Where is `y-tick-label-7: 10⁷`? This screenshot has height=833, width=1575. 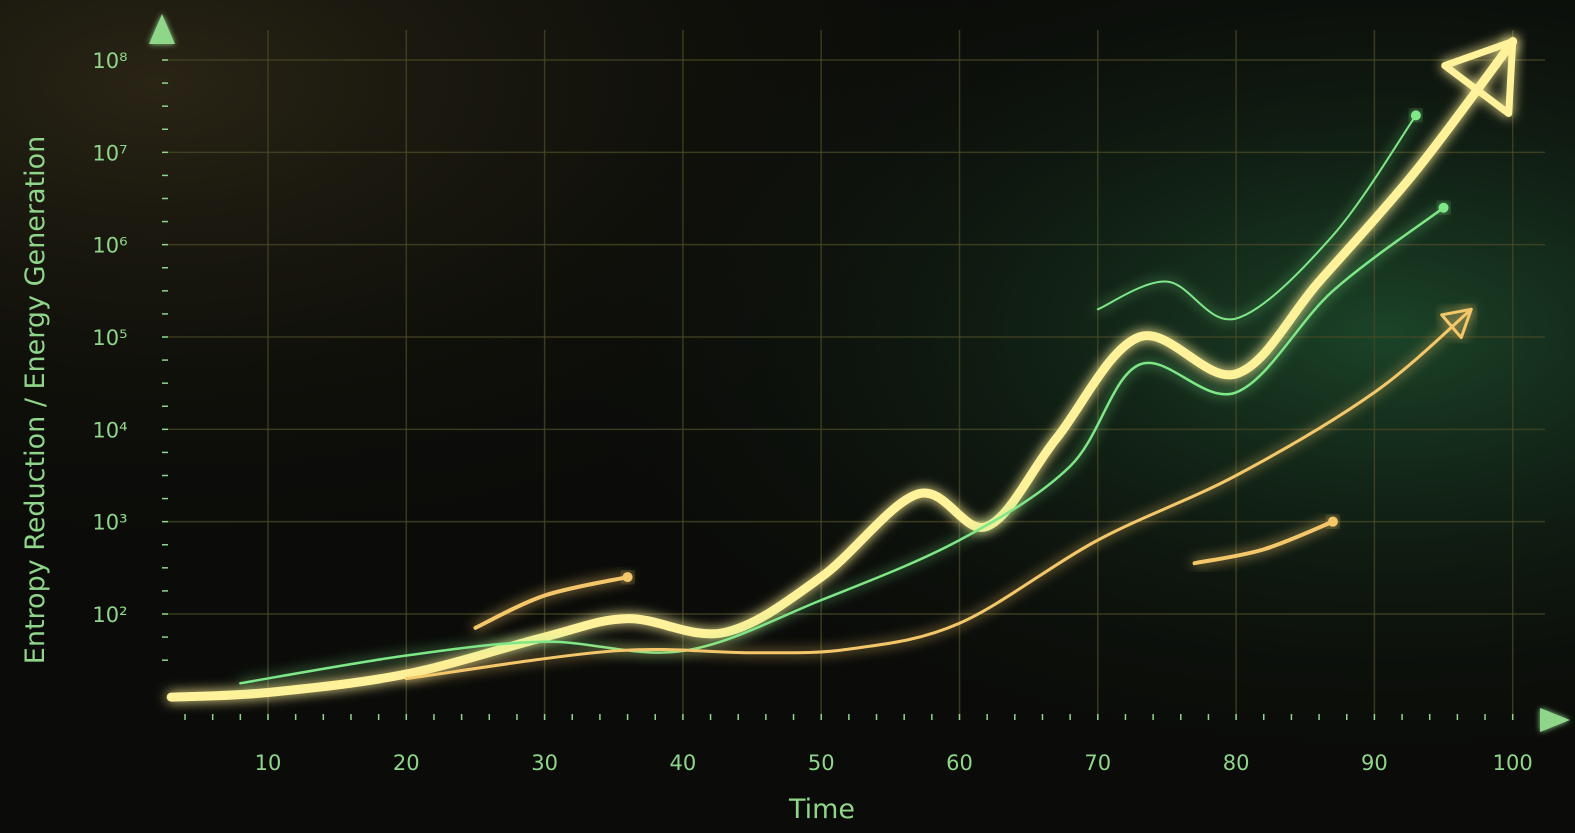 y-tick-label-7: 10⁷ is located at coordinates (109, 153).